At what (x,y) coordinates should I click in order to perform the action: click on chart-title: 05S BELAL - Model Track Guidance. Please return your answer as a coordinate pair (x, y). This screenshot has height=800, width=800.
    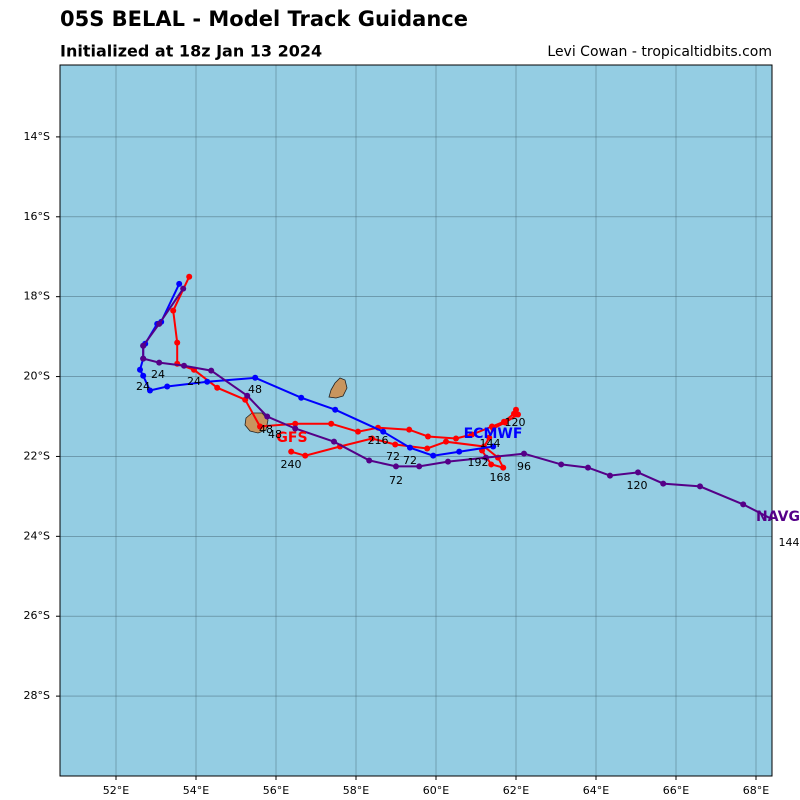
    Looking at the image, I should click on (264, 19).